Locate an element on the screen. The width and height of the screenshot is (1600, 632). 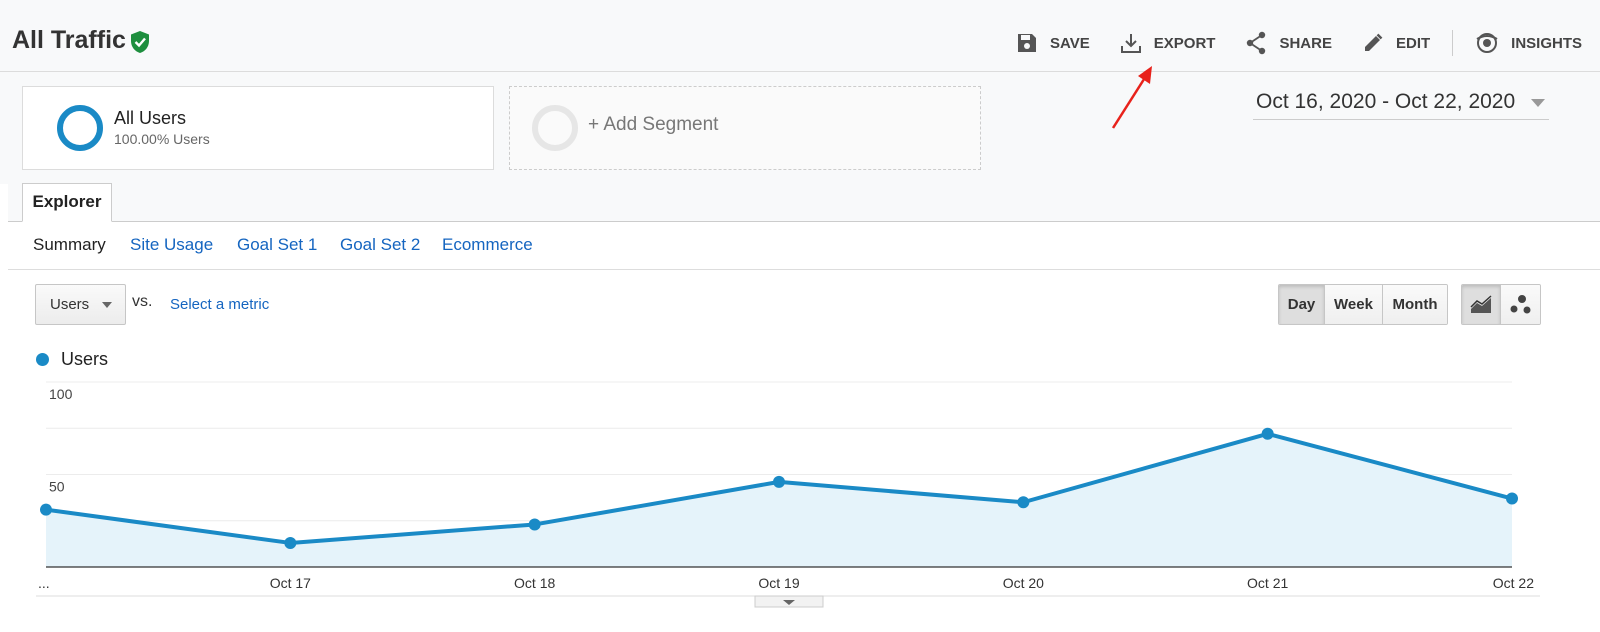
date-range-picker: Oct 16, 2020 - Oct 22, 2020 is located at coordinates (1401, 104).